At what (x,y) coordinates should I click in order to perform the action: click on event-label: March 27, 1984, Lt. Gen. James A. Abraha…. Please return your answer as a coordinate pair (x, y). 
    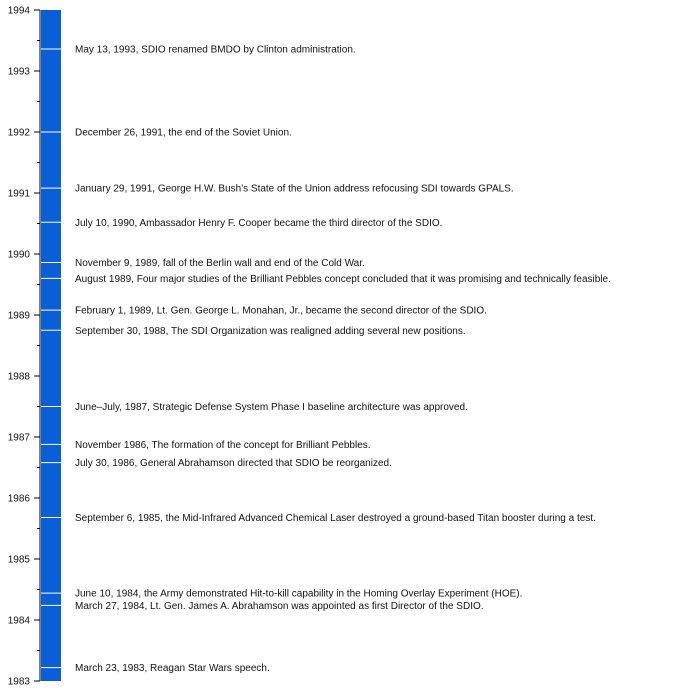
    Looking at the image, I should click on (279, 606).